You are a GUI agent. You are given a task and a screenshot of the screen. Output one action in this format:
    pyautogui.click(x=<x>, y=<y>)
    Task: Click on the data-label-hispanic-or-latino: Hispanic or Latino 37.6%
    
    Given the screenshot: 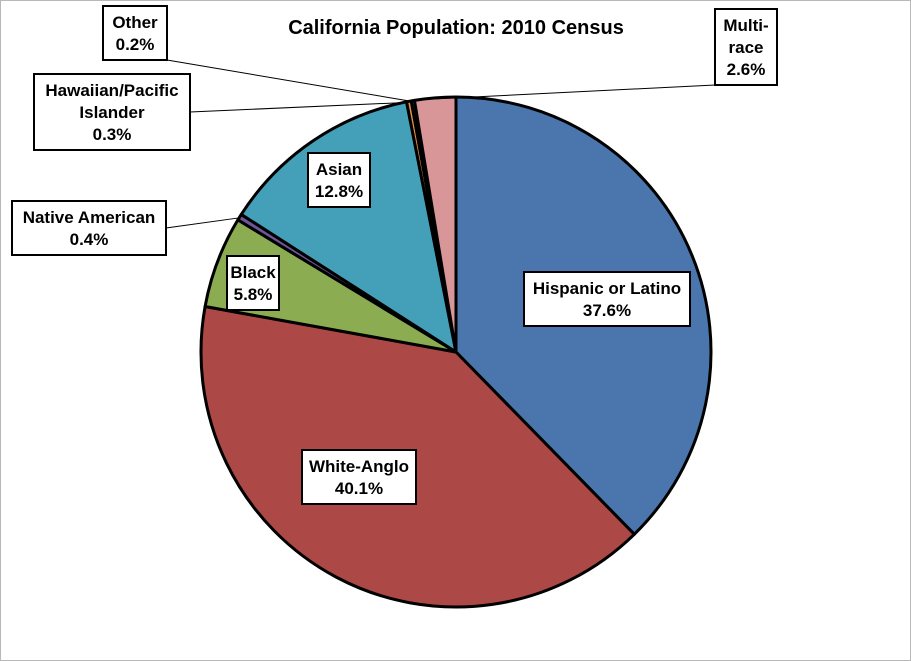 What is the action you would take?
    pyautogui.click(x=607, y=299)
    